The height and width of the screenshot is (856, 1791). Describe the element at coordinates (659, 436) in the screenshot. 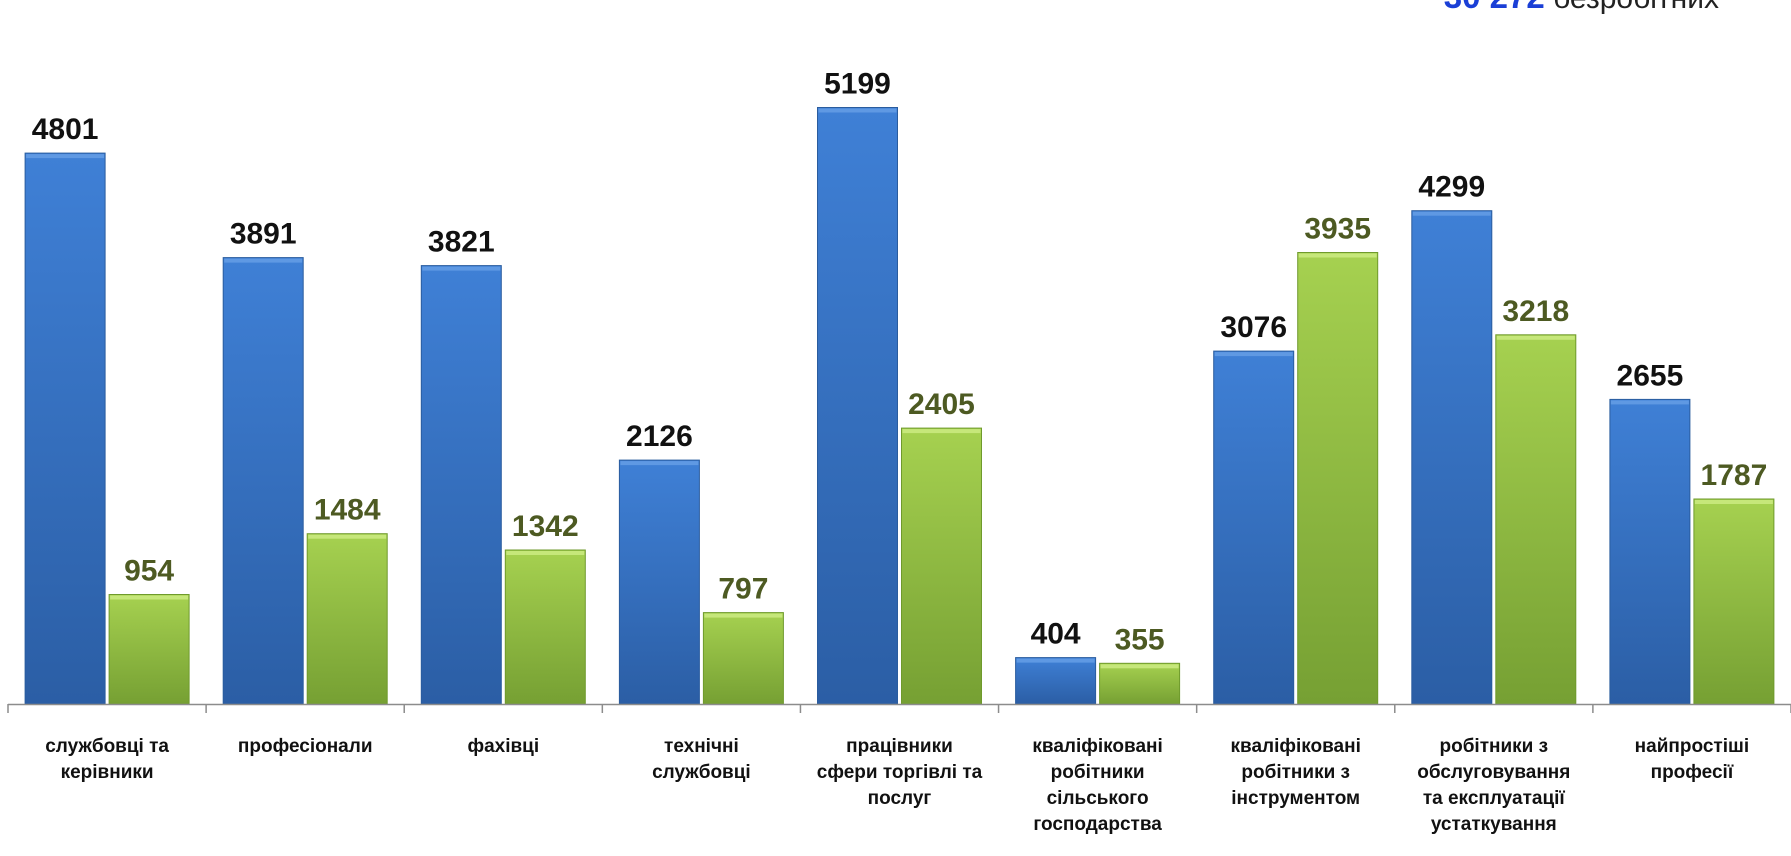

I see `value-label-blue-4: 2126` at that location.